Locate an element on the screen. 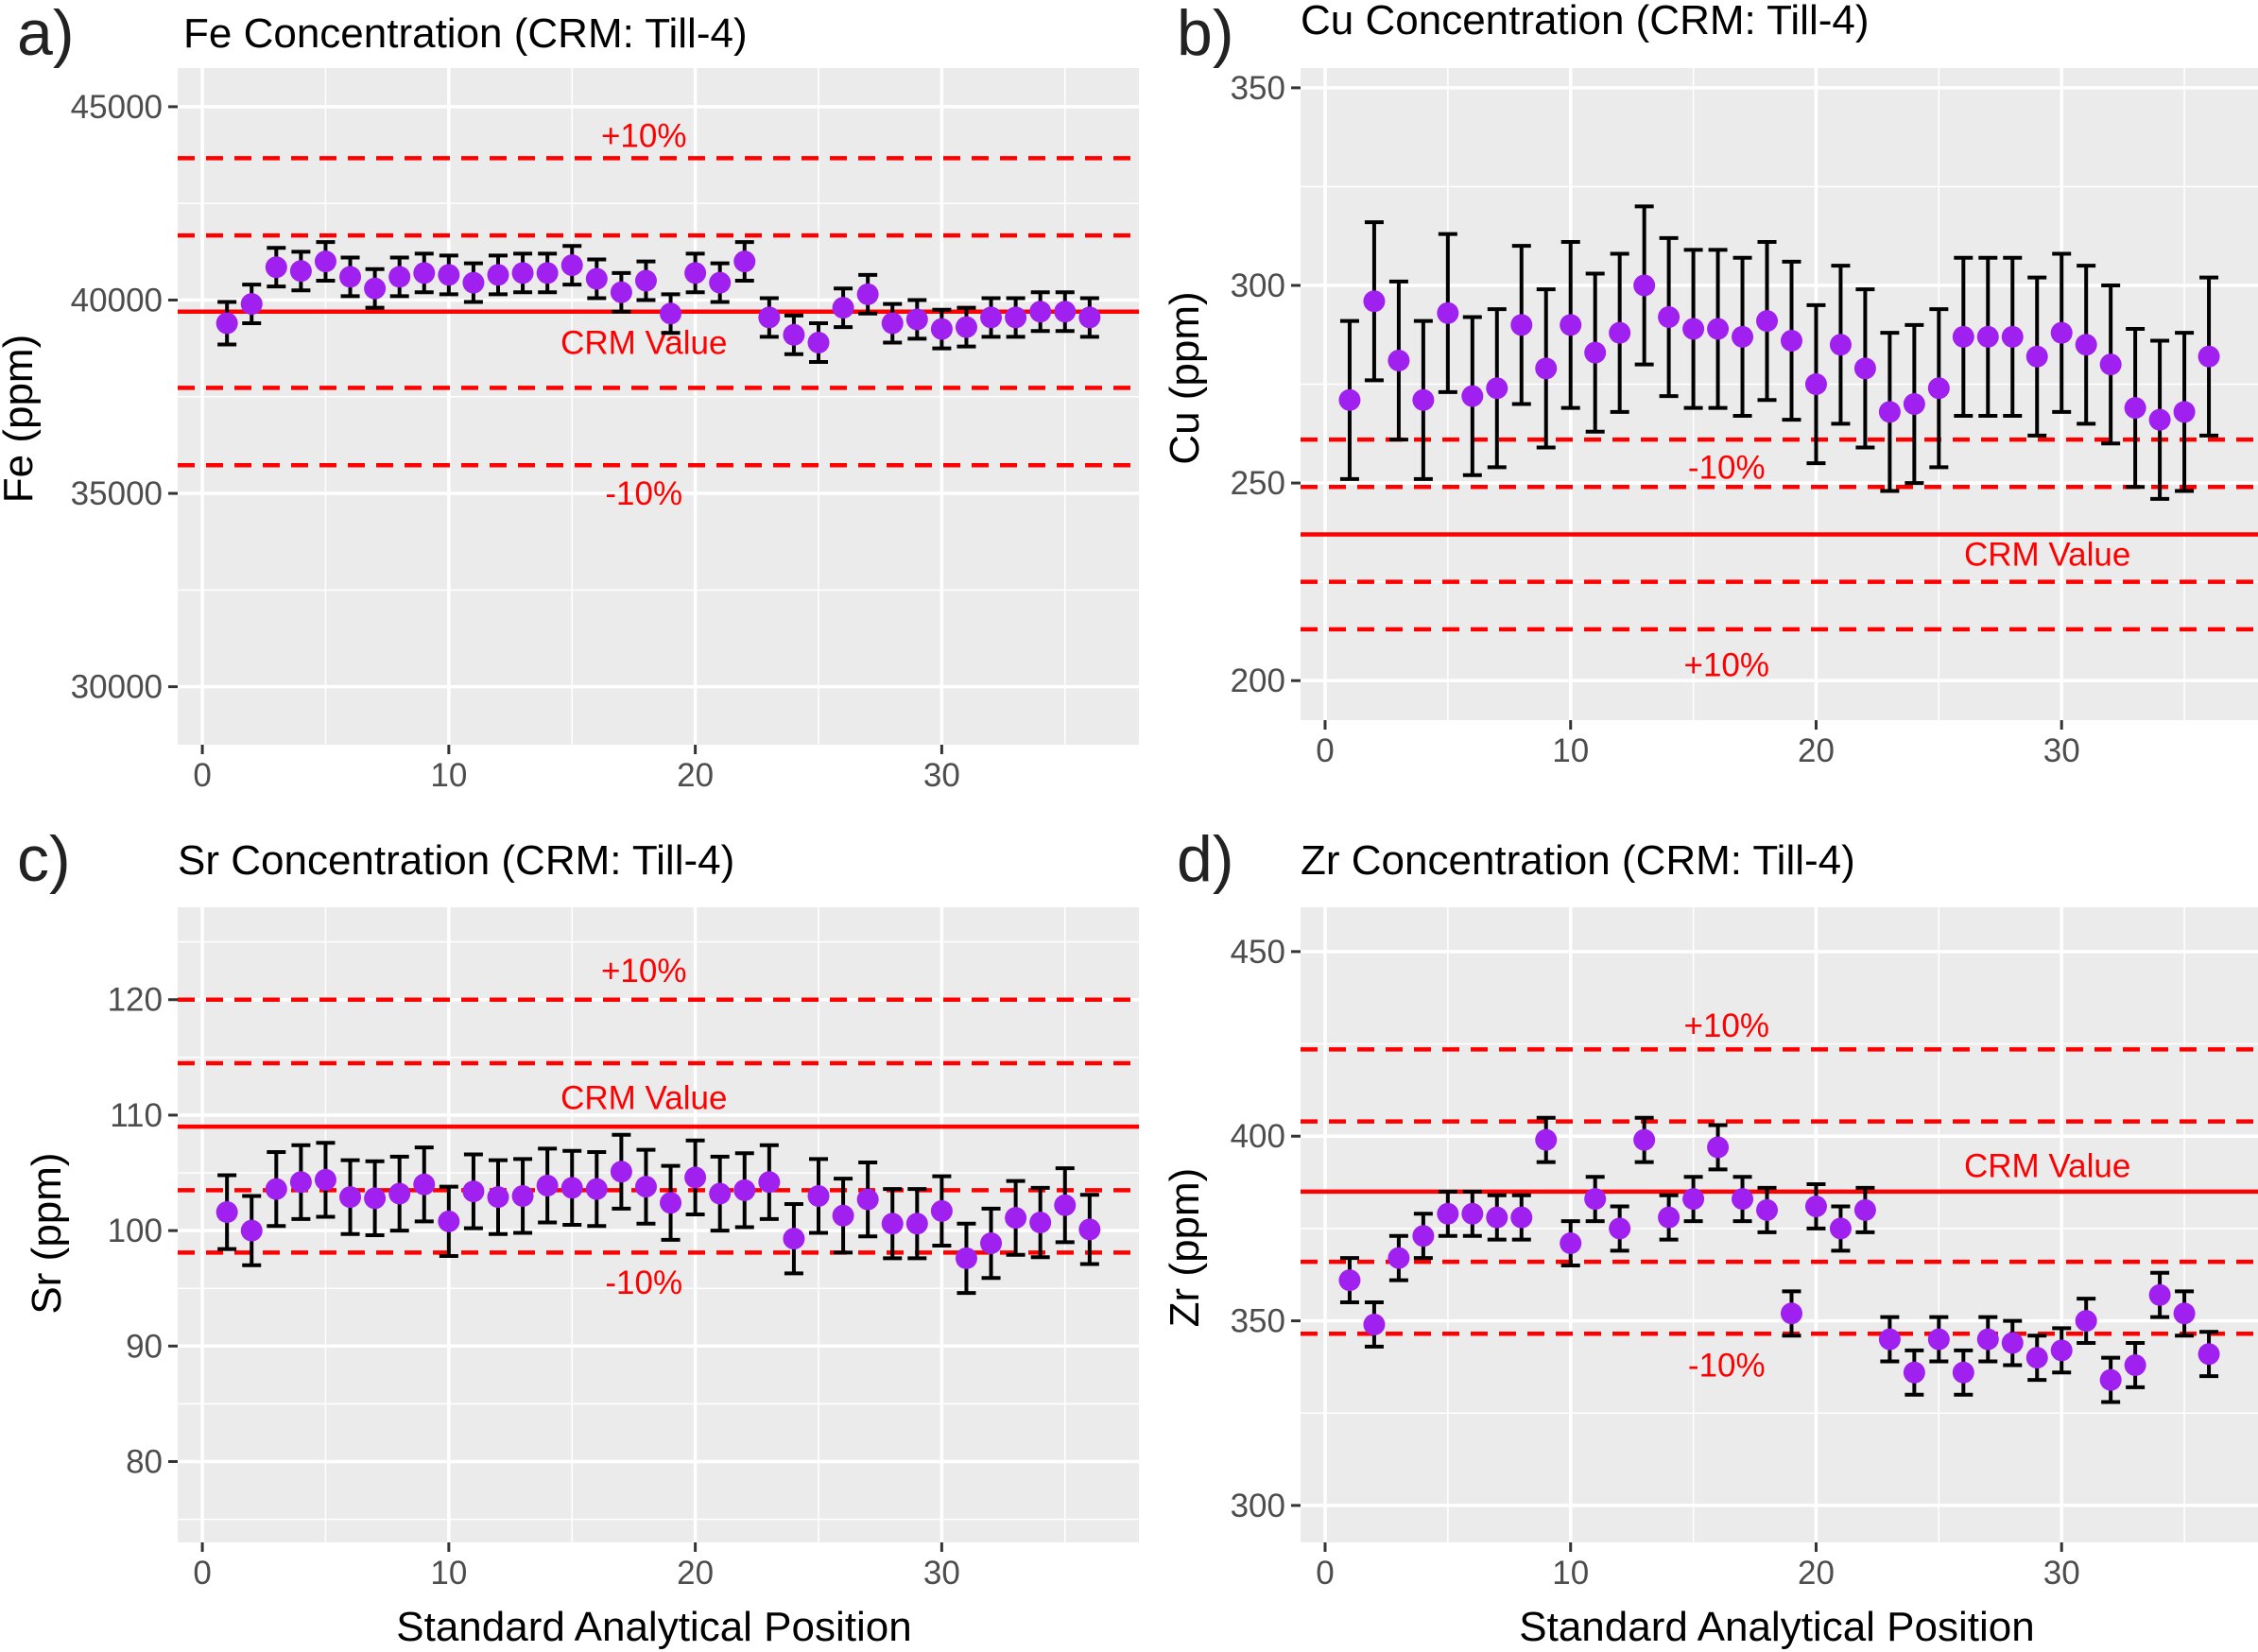  y-tick-label: 90 is located at coordinates (145, 1346).